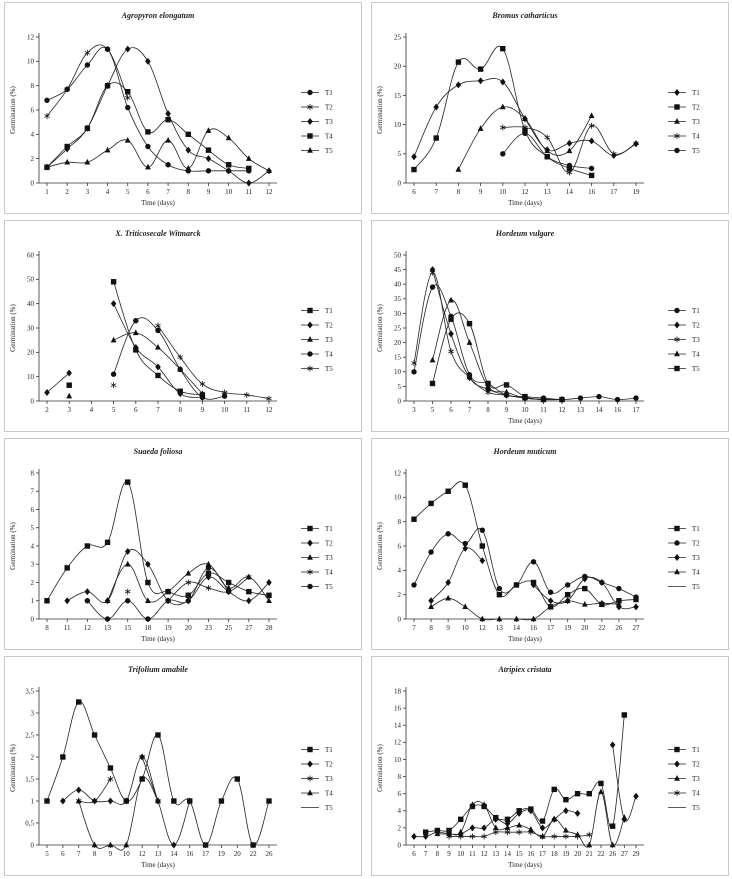 The height and width of the screenshot is (879, 732). I want to click on x-tick-label: 13, so click(500, 628).